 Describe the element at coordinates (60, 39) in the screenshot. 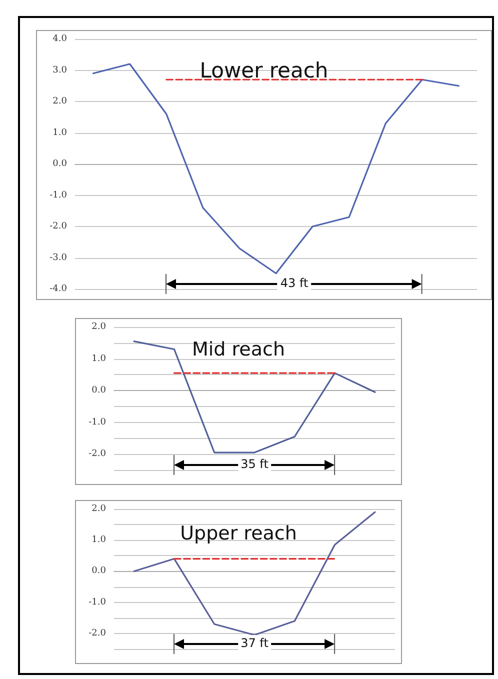

I see `y-tick-label: 4.0` at that location.